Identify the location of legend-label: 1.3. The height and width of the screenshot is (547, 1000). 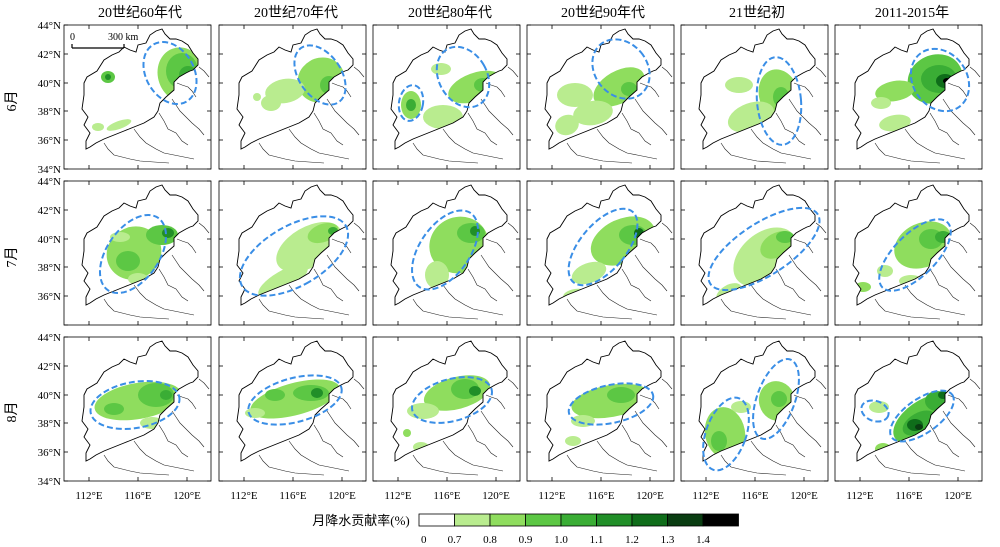
(668, 540).